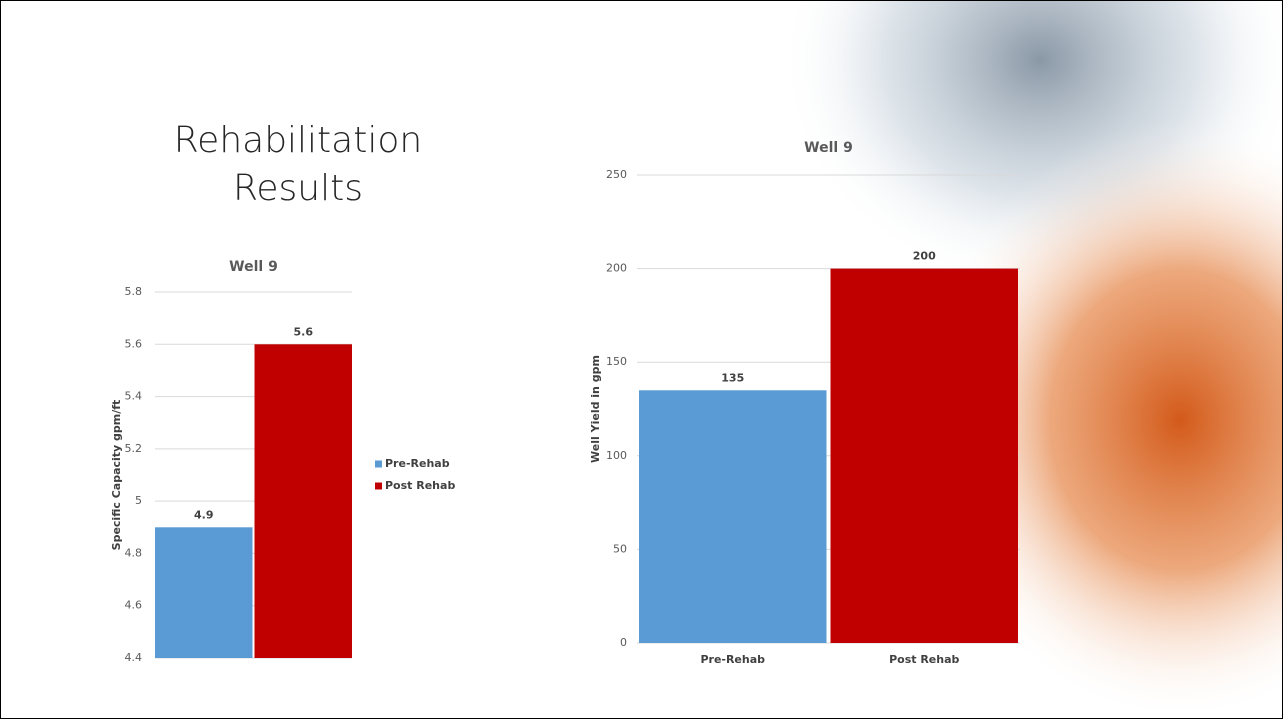 This screenshot has height=719, width=1283. What do you see at coordinates (298, 188) in the screenshot?
I see `slide-title-text: Results` at bounding box center [298, 188].